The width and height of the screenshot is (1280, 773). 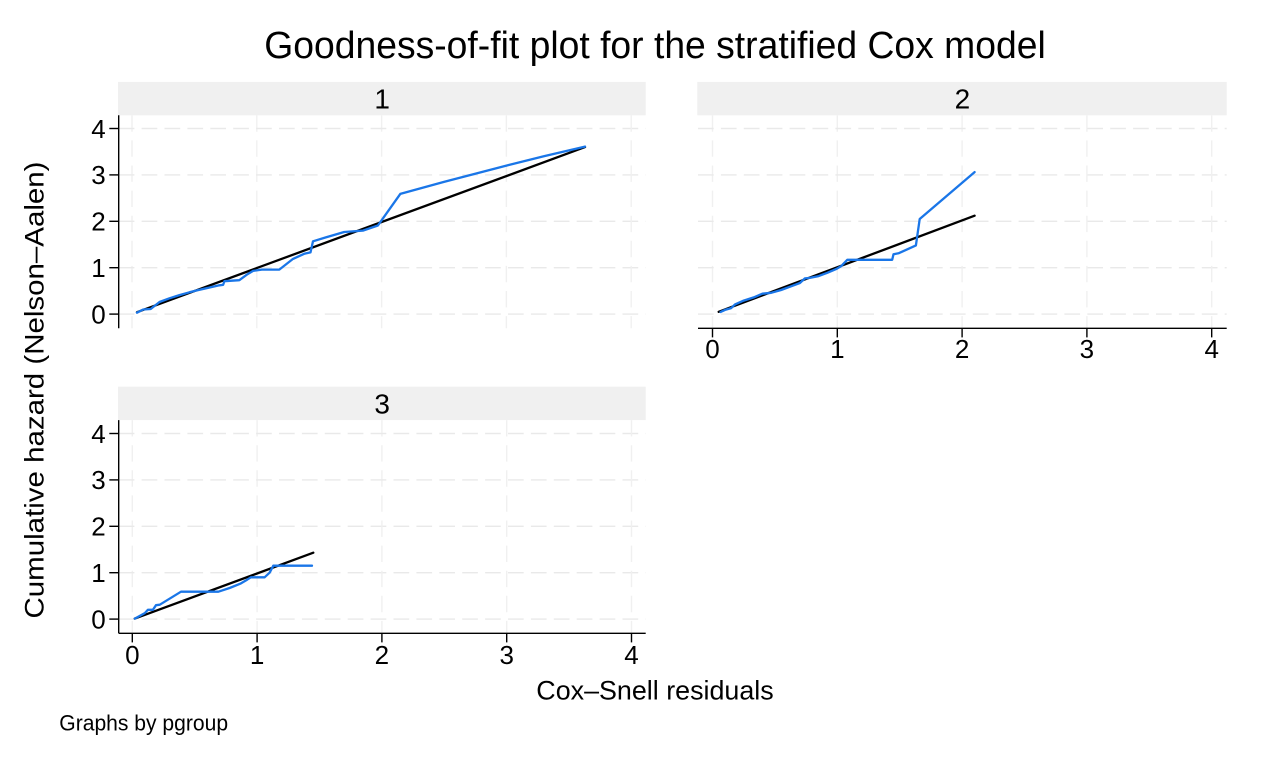 What do you see at coordinates (35, 390) in the screenshot?
I see `svg-text:Cumulative hazard (Nelson–Aale: Cumulative hazard (Nelson–Aalen)` at bounding box center [35, 390].